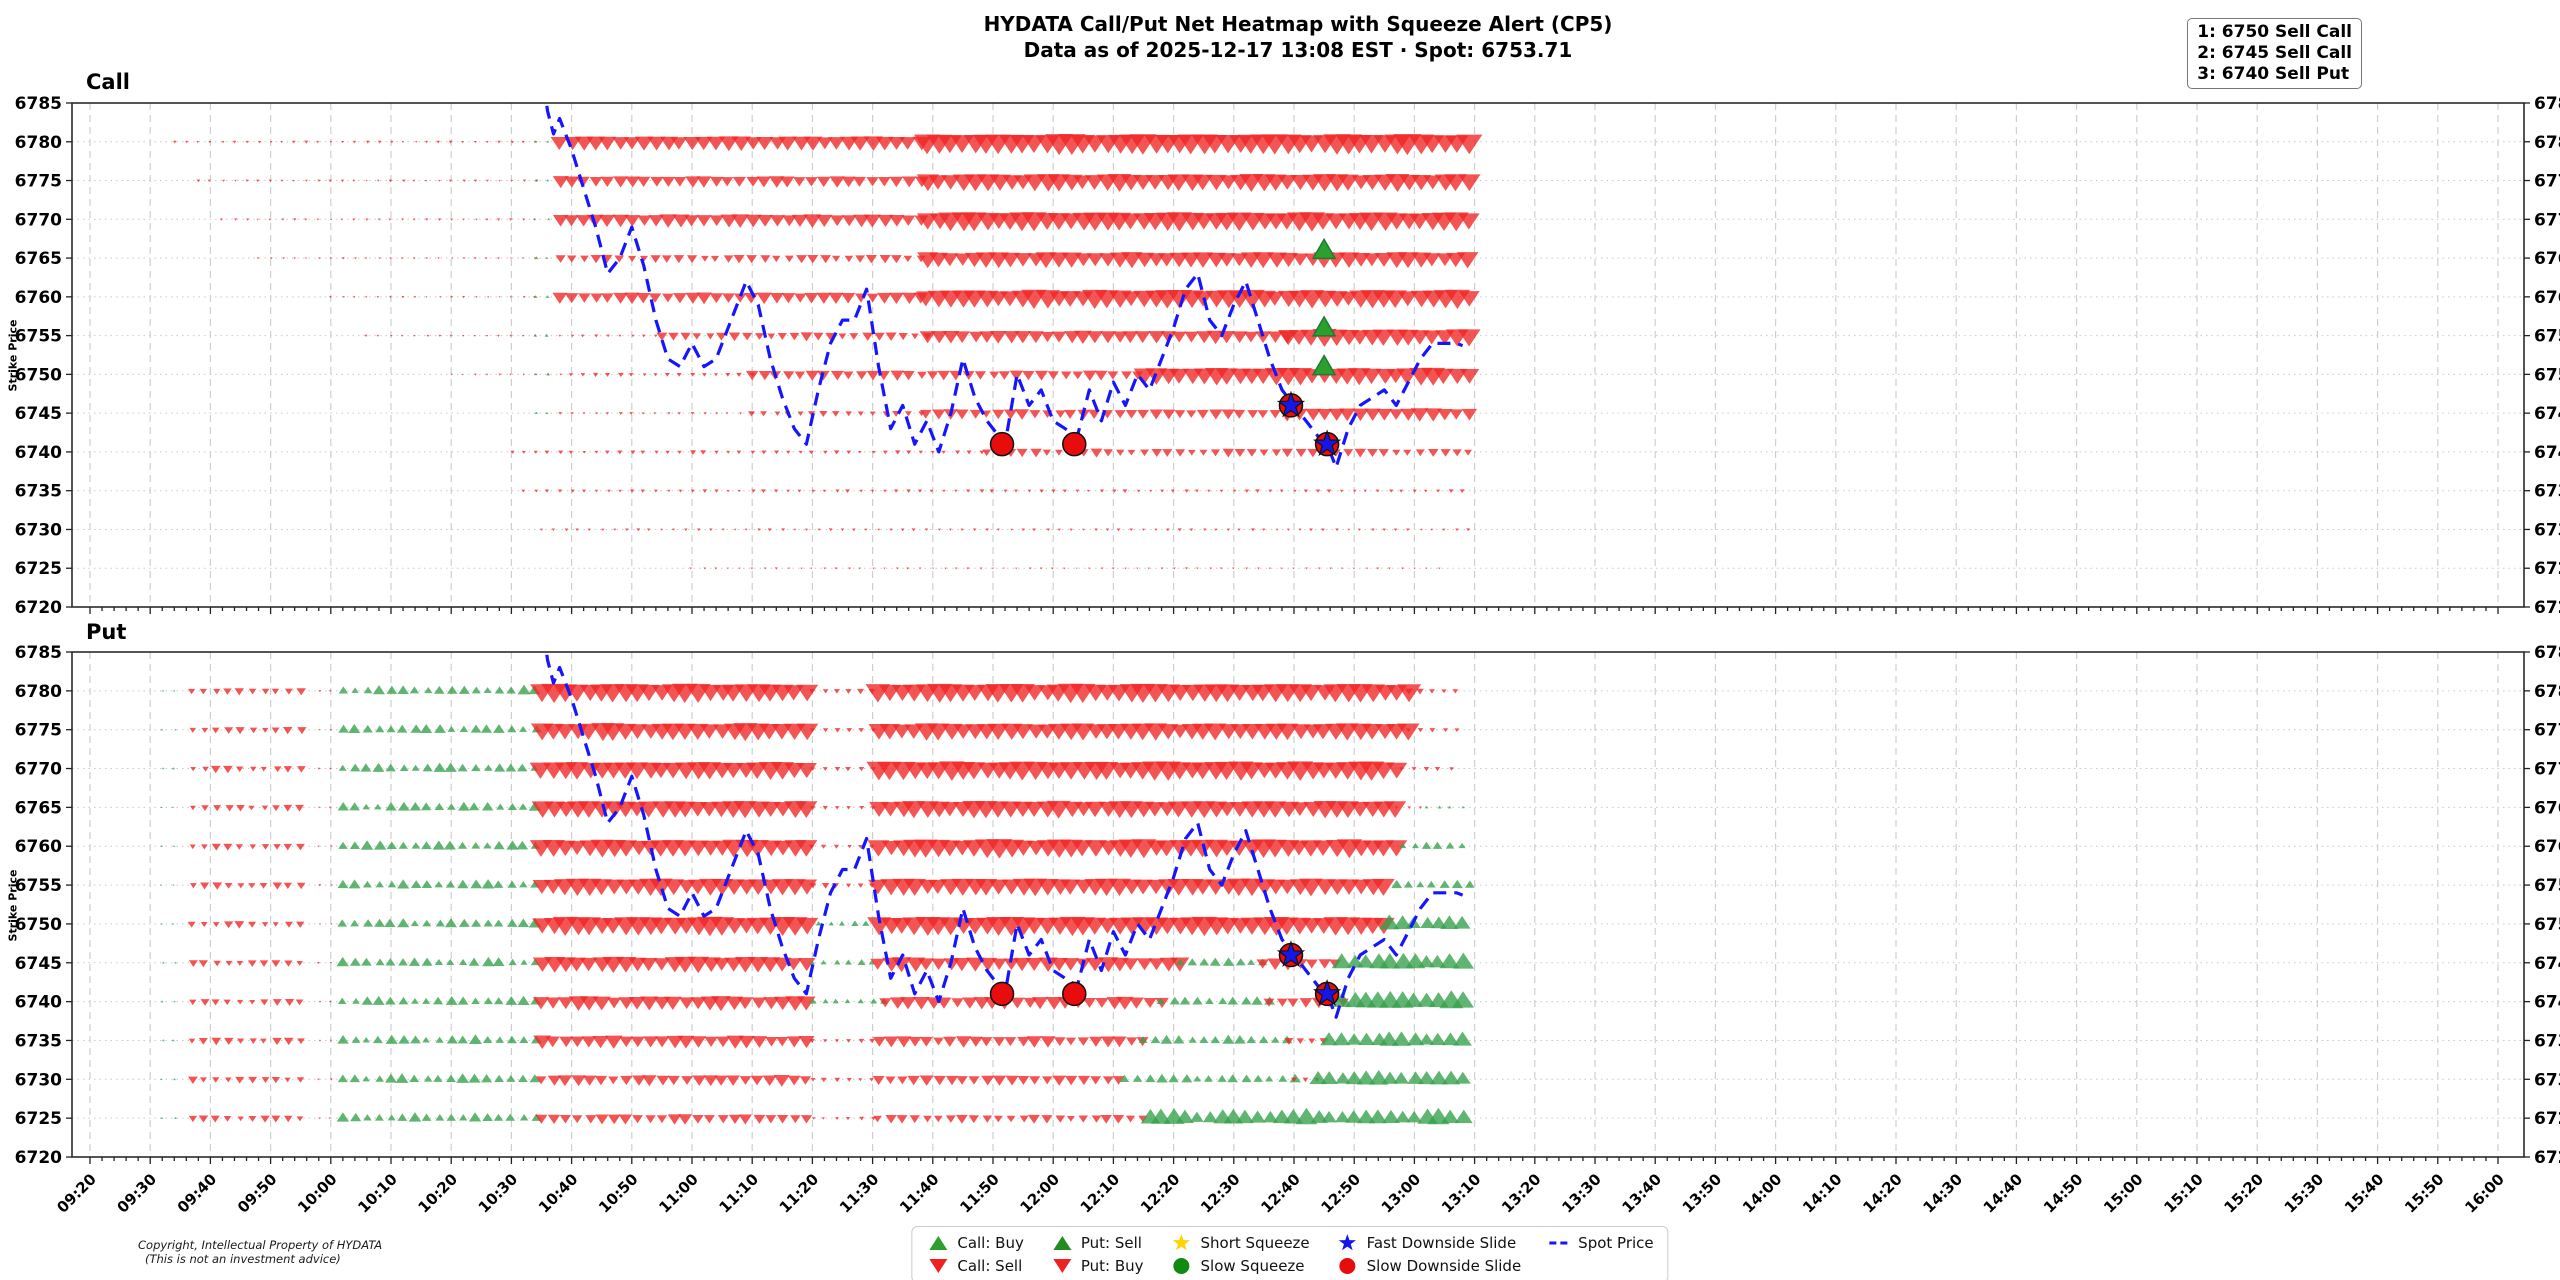 This screenshot has width=2560, height=1280. I want to click on svg-text: 14:50, so click(2063, 1193).